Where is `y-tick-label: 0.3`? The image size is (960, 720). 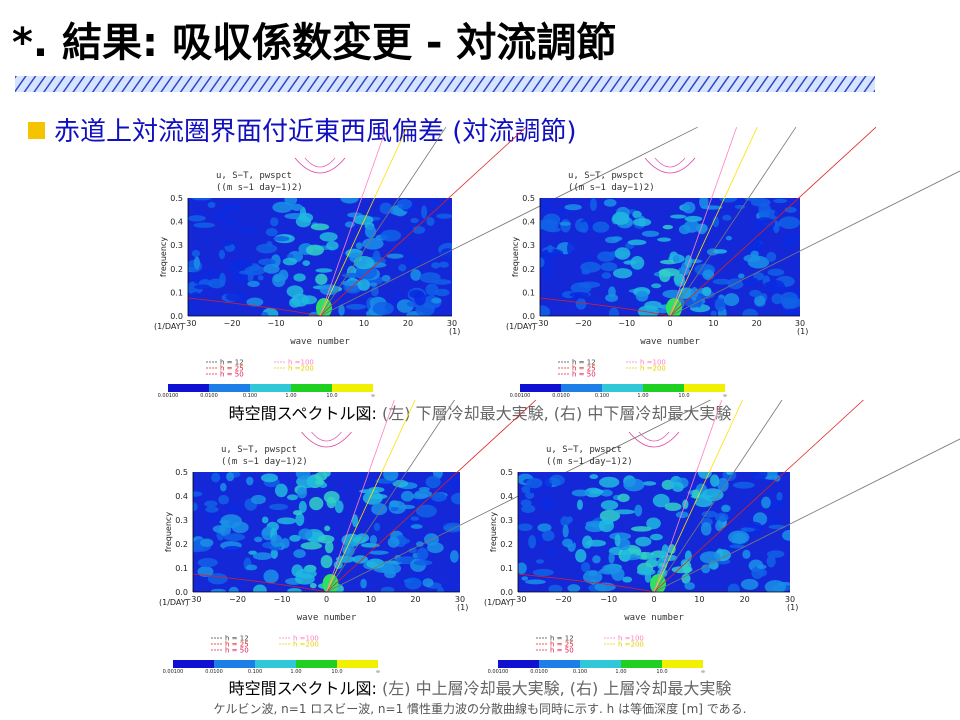
y-tick-label: 0.3 is located at coordinates (176, 245).